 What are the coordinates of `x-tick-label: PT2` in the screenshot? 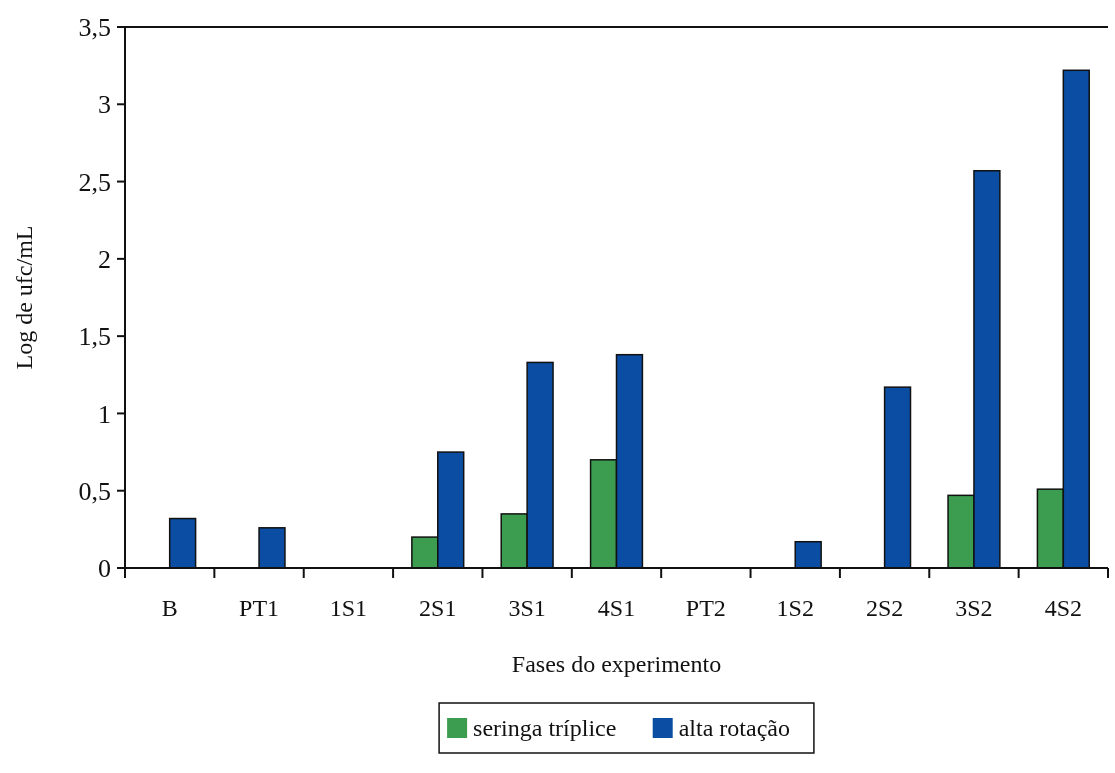 It's located at (705, 608).